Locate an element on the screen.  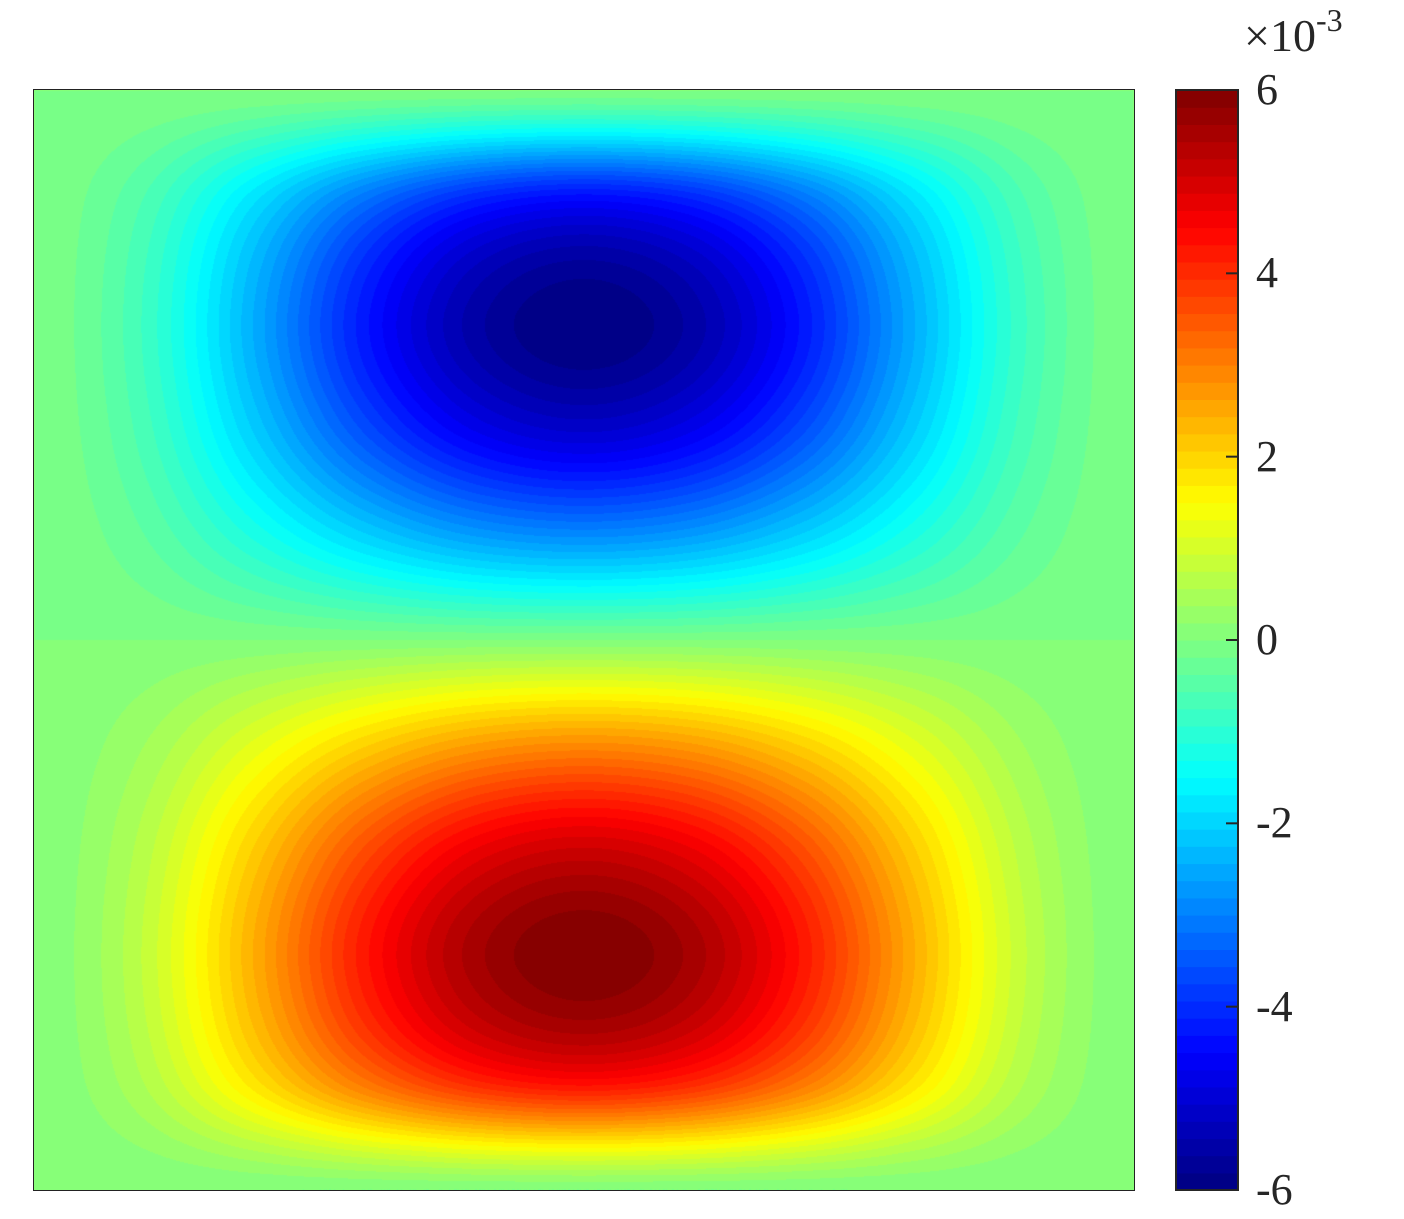
colorbar-tick-label: 6 is located at coordinates (1267, 89).